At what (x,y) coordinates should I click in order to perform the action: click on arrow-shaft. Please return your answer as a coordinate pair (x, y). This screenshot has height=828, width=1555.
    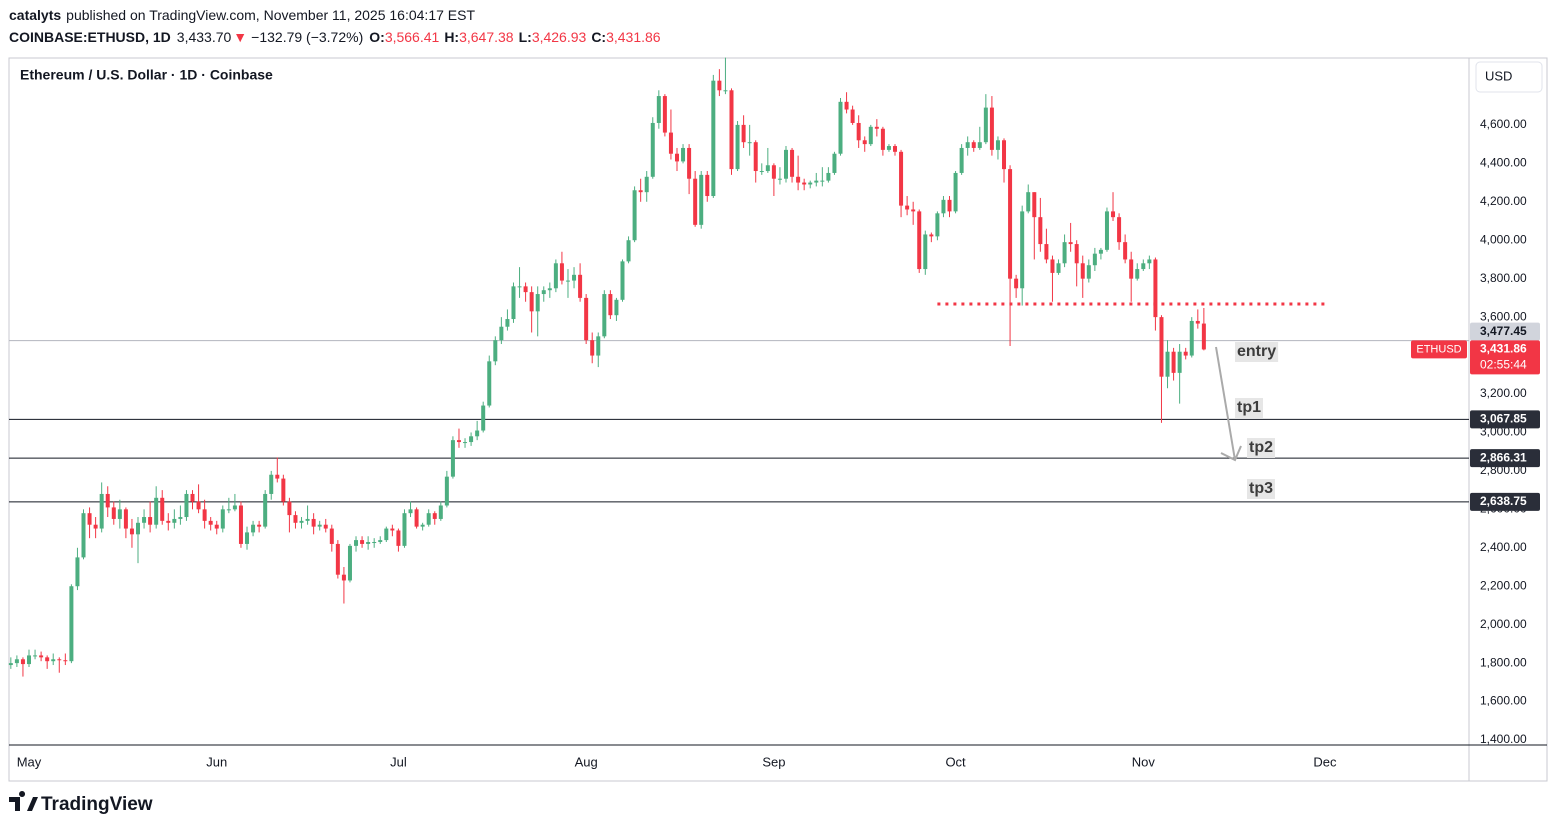
    Looking at the image, I should click on (1225, 403).